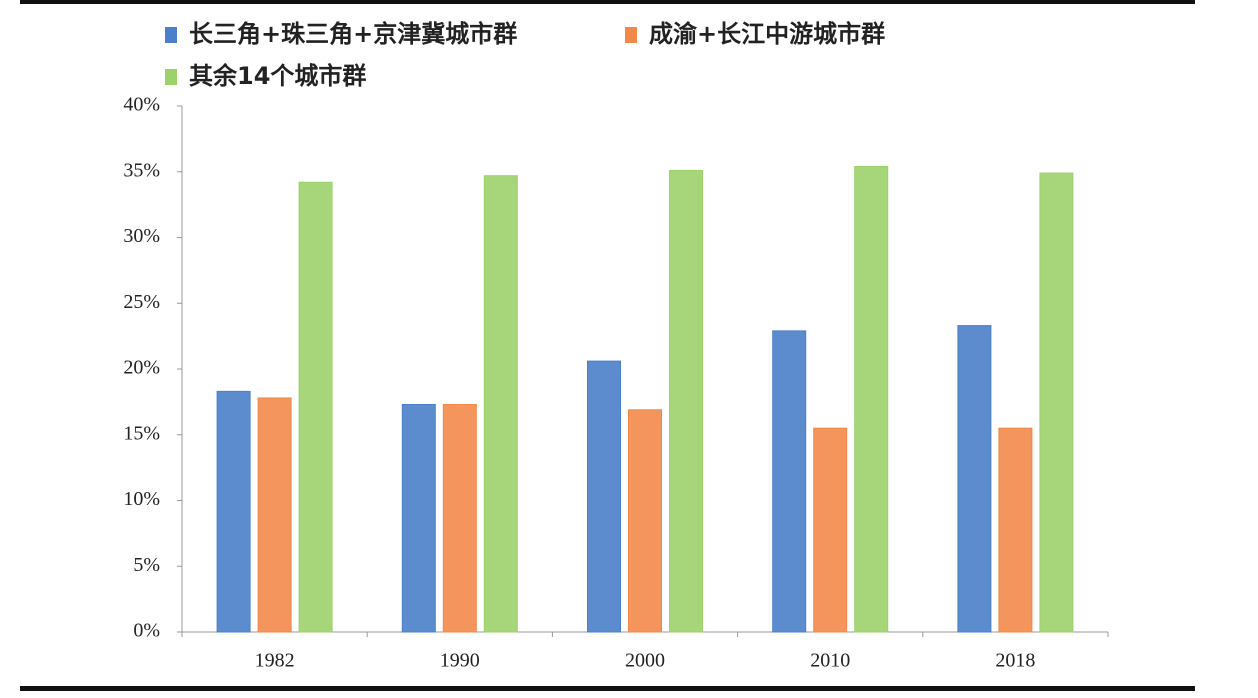  I want to click on y-tick-label: 20%, so click(141, 368).